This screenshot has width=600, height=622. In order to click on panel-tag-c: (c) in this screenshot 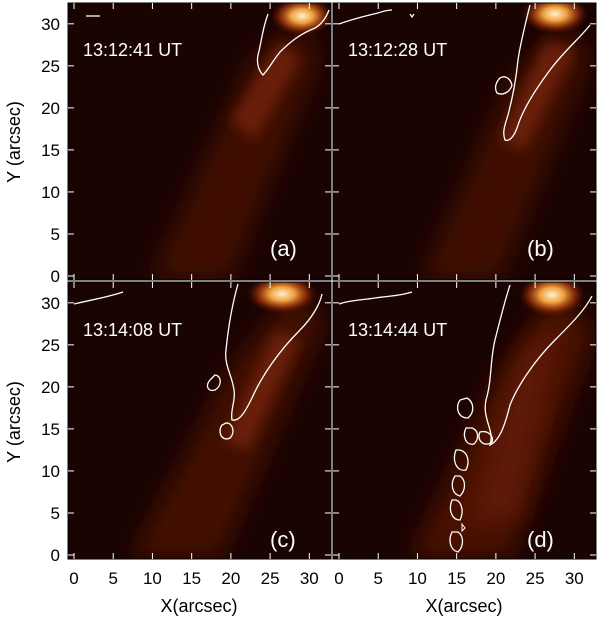, I will do `click(283, 539)`.